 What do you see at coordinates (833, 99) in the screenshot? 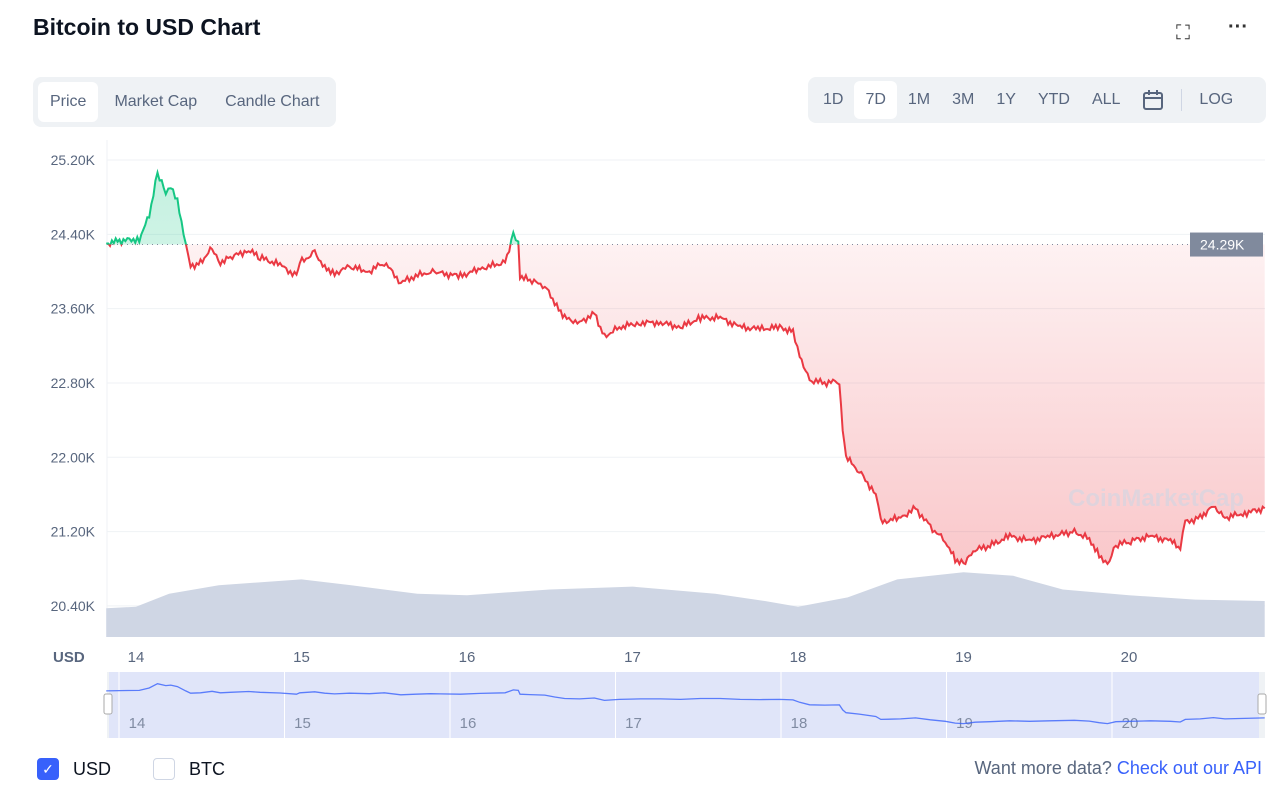
I see `range-1d: 1D` at bounding box center [833, 99].